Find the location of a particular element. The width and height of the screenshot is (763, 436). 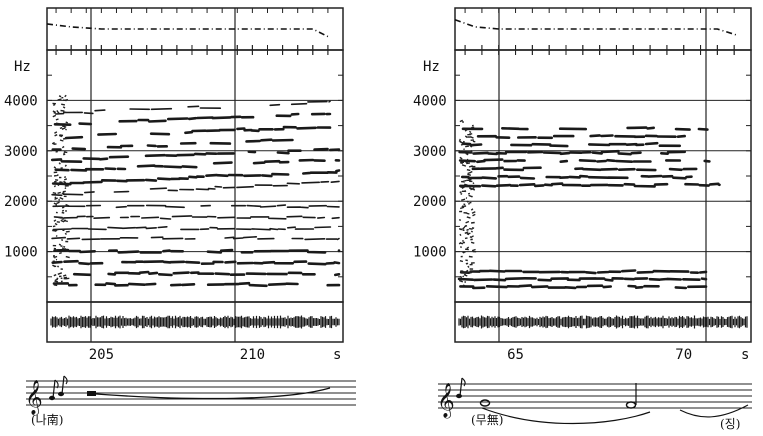

lyric-label: (무無) is located at coordinates (487, 419).